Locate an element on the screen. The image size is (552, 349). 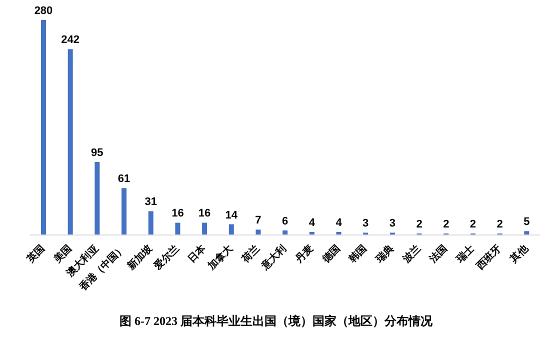
text: 图 6-7 2023 届本科毕业生出国（境）国家（地区）分布情况 is located at coordinates (276, 321).